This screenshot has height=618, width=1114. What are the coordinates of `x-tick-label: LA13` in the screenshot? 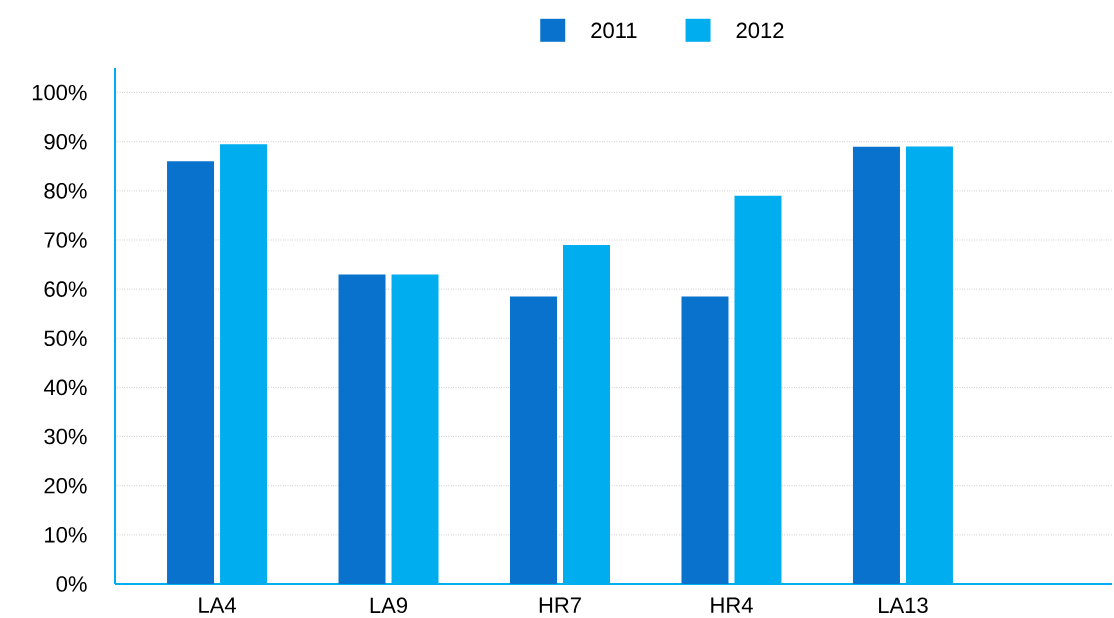 It's located at (903, 605).